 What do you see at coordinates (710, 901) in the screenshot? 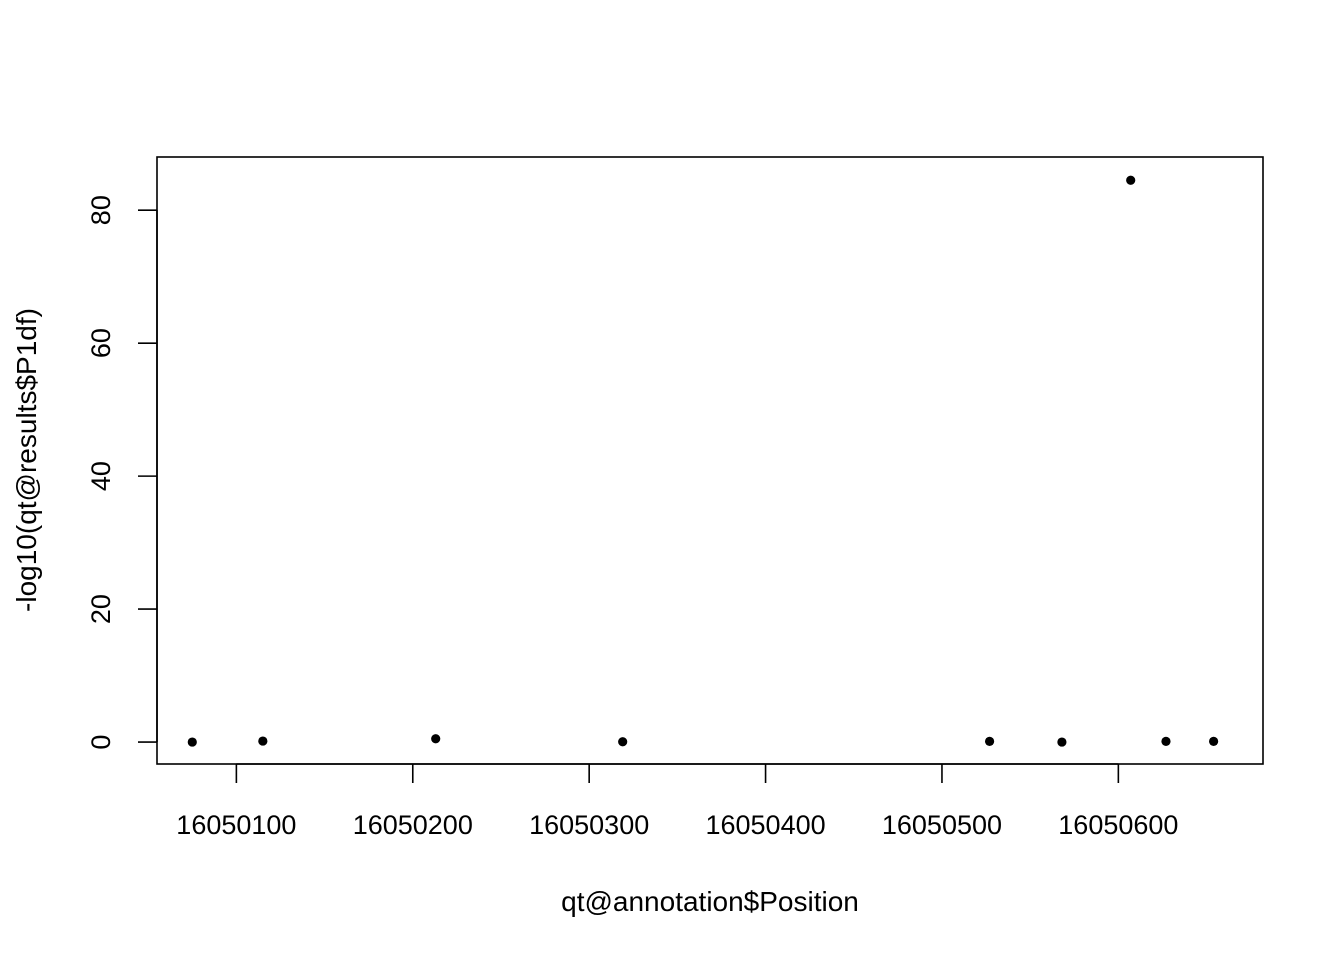
I see `x-axis-title: qt@annotation$Position` at bounding box center [710, 901].